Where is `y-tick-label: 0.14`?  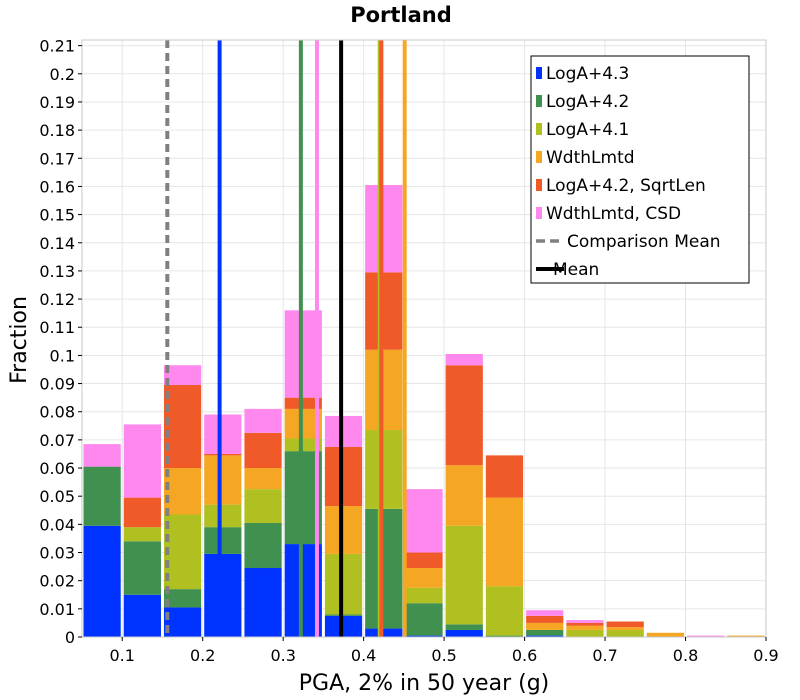 y-tick-label: 0.14 is located at coordinates (57, 243).